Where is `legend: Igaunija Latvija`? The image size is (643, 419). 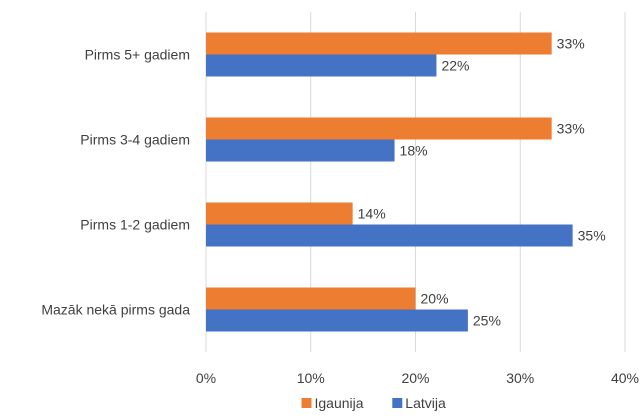 legend: Igaunija Latvija is located at coordinates (373, 403).